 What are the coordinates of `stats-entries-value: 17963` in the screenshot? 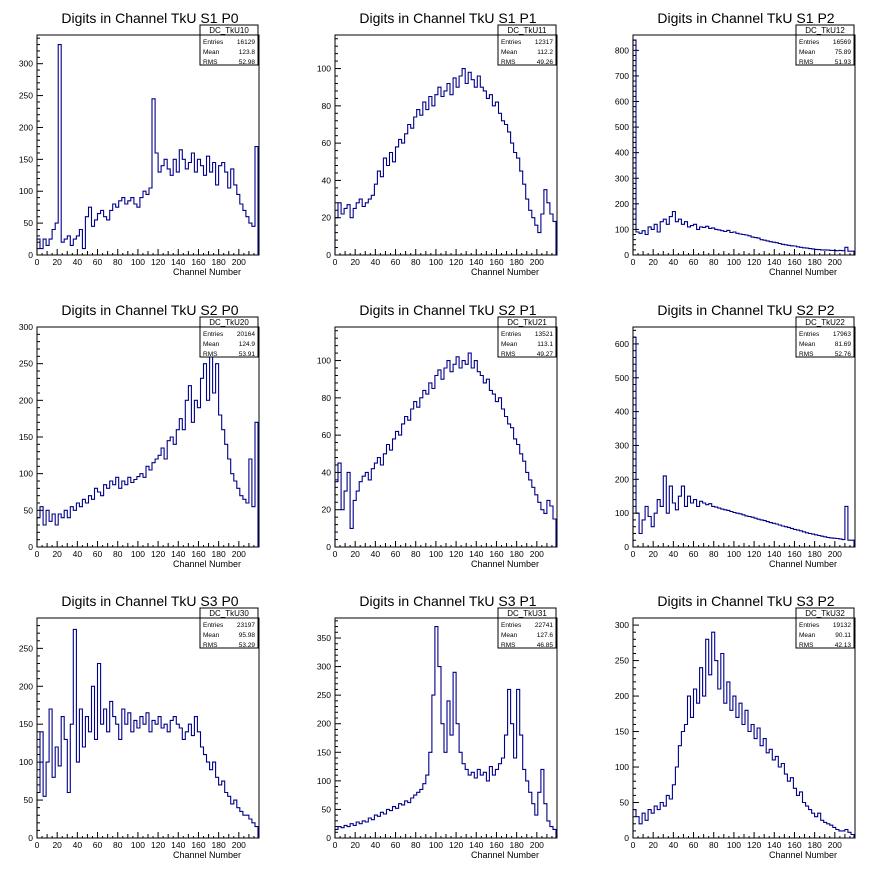 It's located at (842, 334).